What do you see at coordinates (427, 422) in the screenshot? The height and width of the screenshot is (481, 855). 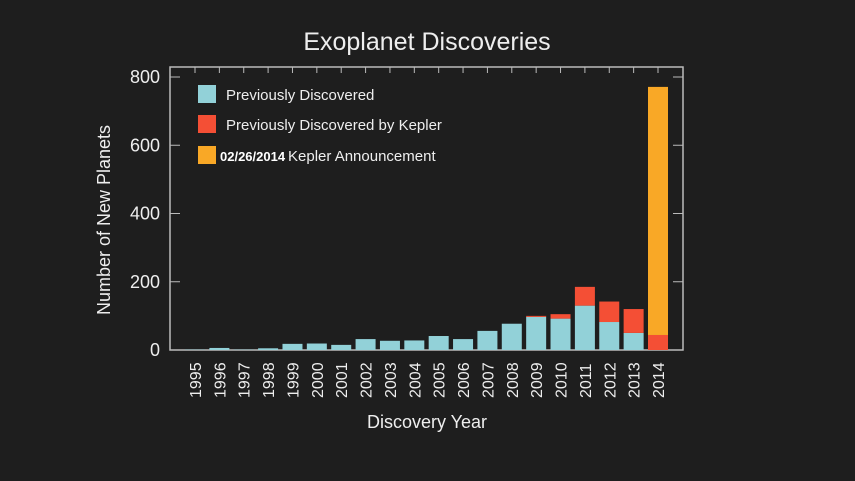 I see `x-axis-label: Discovery Year` at bounding box center [427, 422].